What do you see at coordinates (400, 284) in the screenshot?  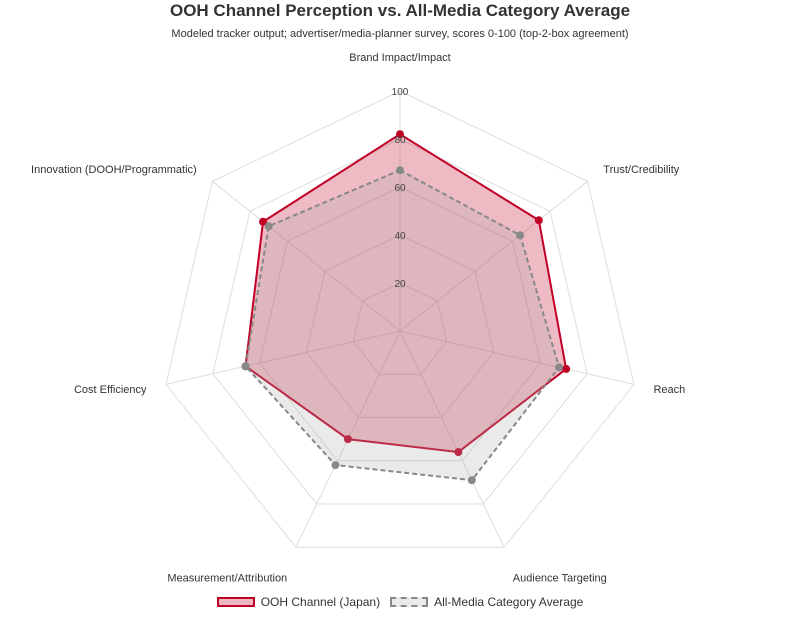 I see `radial-tick-label: 20` at bounding box center [400, 284].